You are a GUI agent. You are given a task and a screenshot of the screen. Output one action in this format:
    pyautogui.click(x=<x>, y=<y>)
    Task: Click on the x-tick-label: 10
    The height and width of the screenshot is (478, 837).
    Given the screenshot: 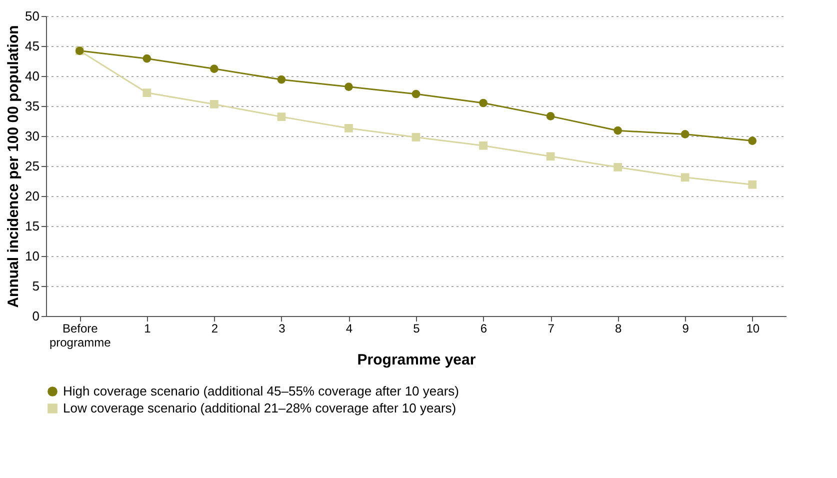 What is the action you would take?
    pyautogui.click(x=753, y=329)
    